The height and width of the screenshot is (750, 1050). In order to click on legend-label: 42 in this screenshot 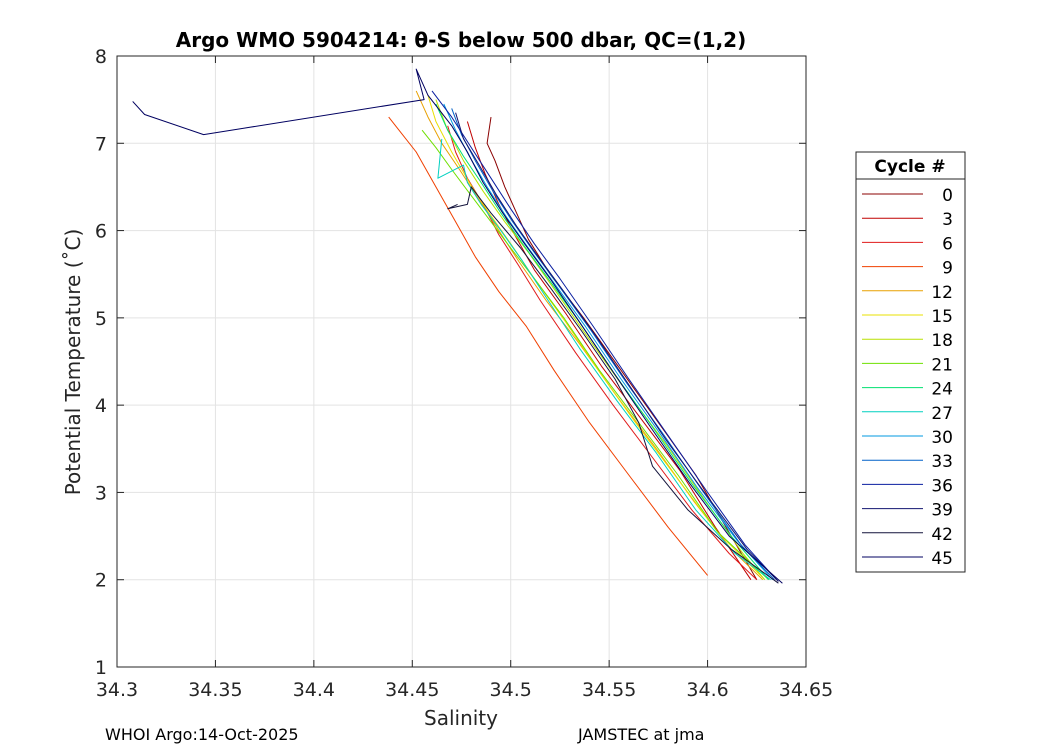, I will do `click(942, 535)`.